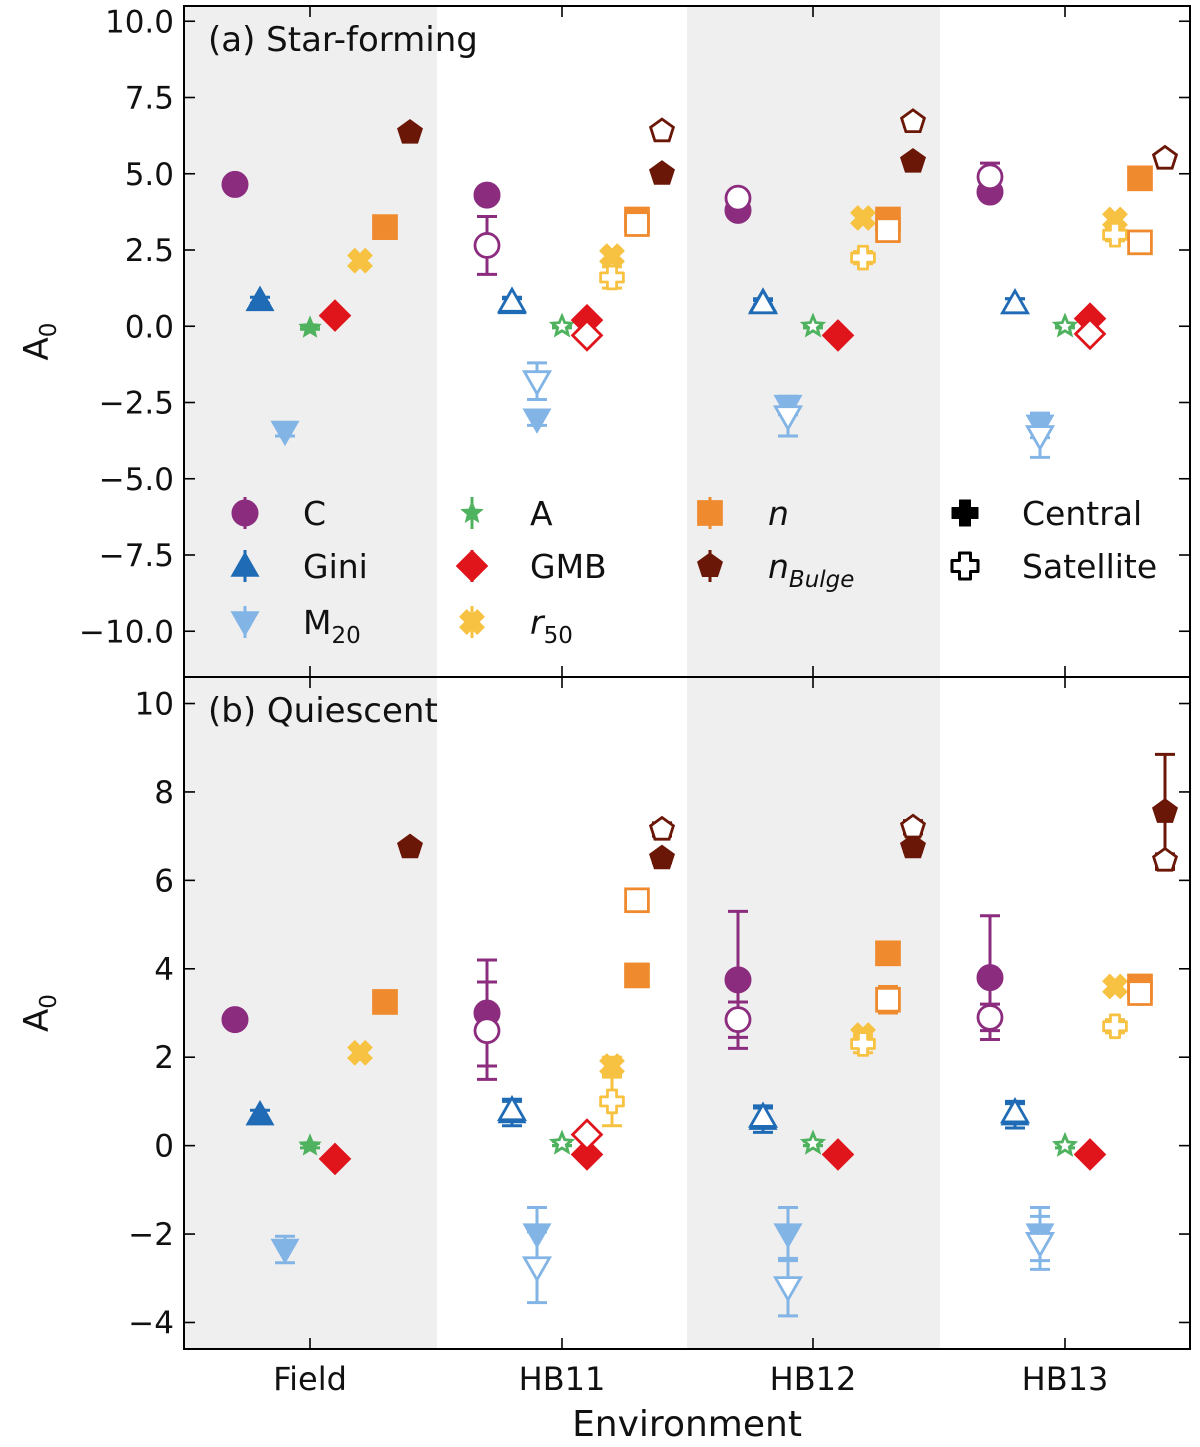 This screenshot has width=1200, height=1447. I want to click on point-nbulge-central-hb11, so click(662, 857).